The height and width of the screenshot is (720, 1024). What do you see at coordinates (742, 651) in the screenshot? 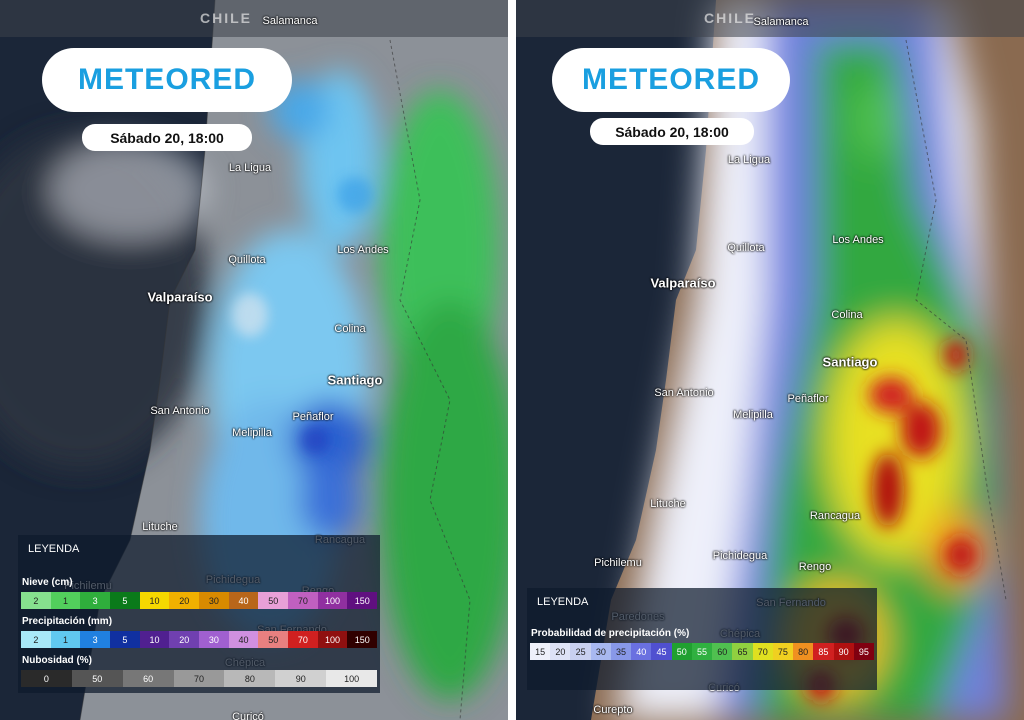
I see `scale-item: 65` at bounding box center [742, 651].